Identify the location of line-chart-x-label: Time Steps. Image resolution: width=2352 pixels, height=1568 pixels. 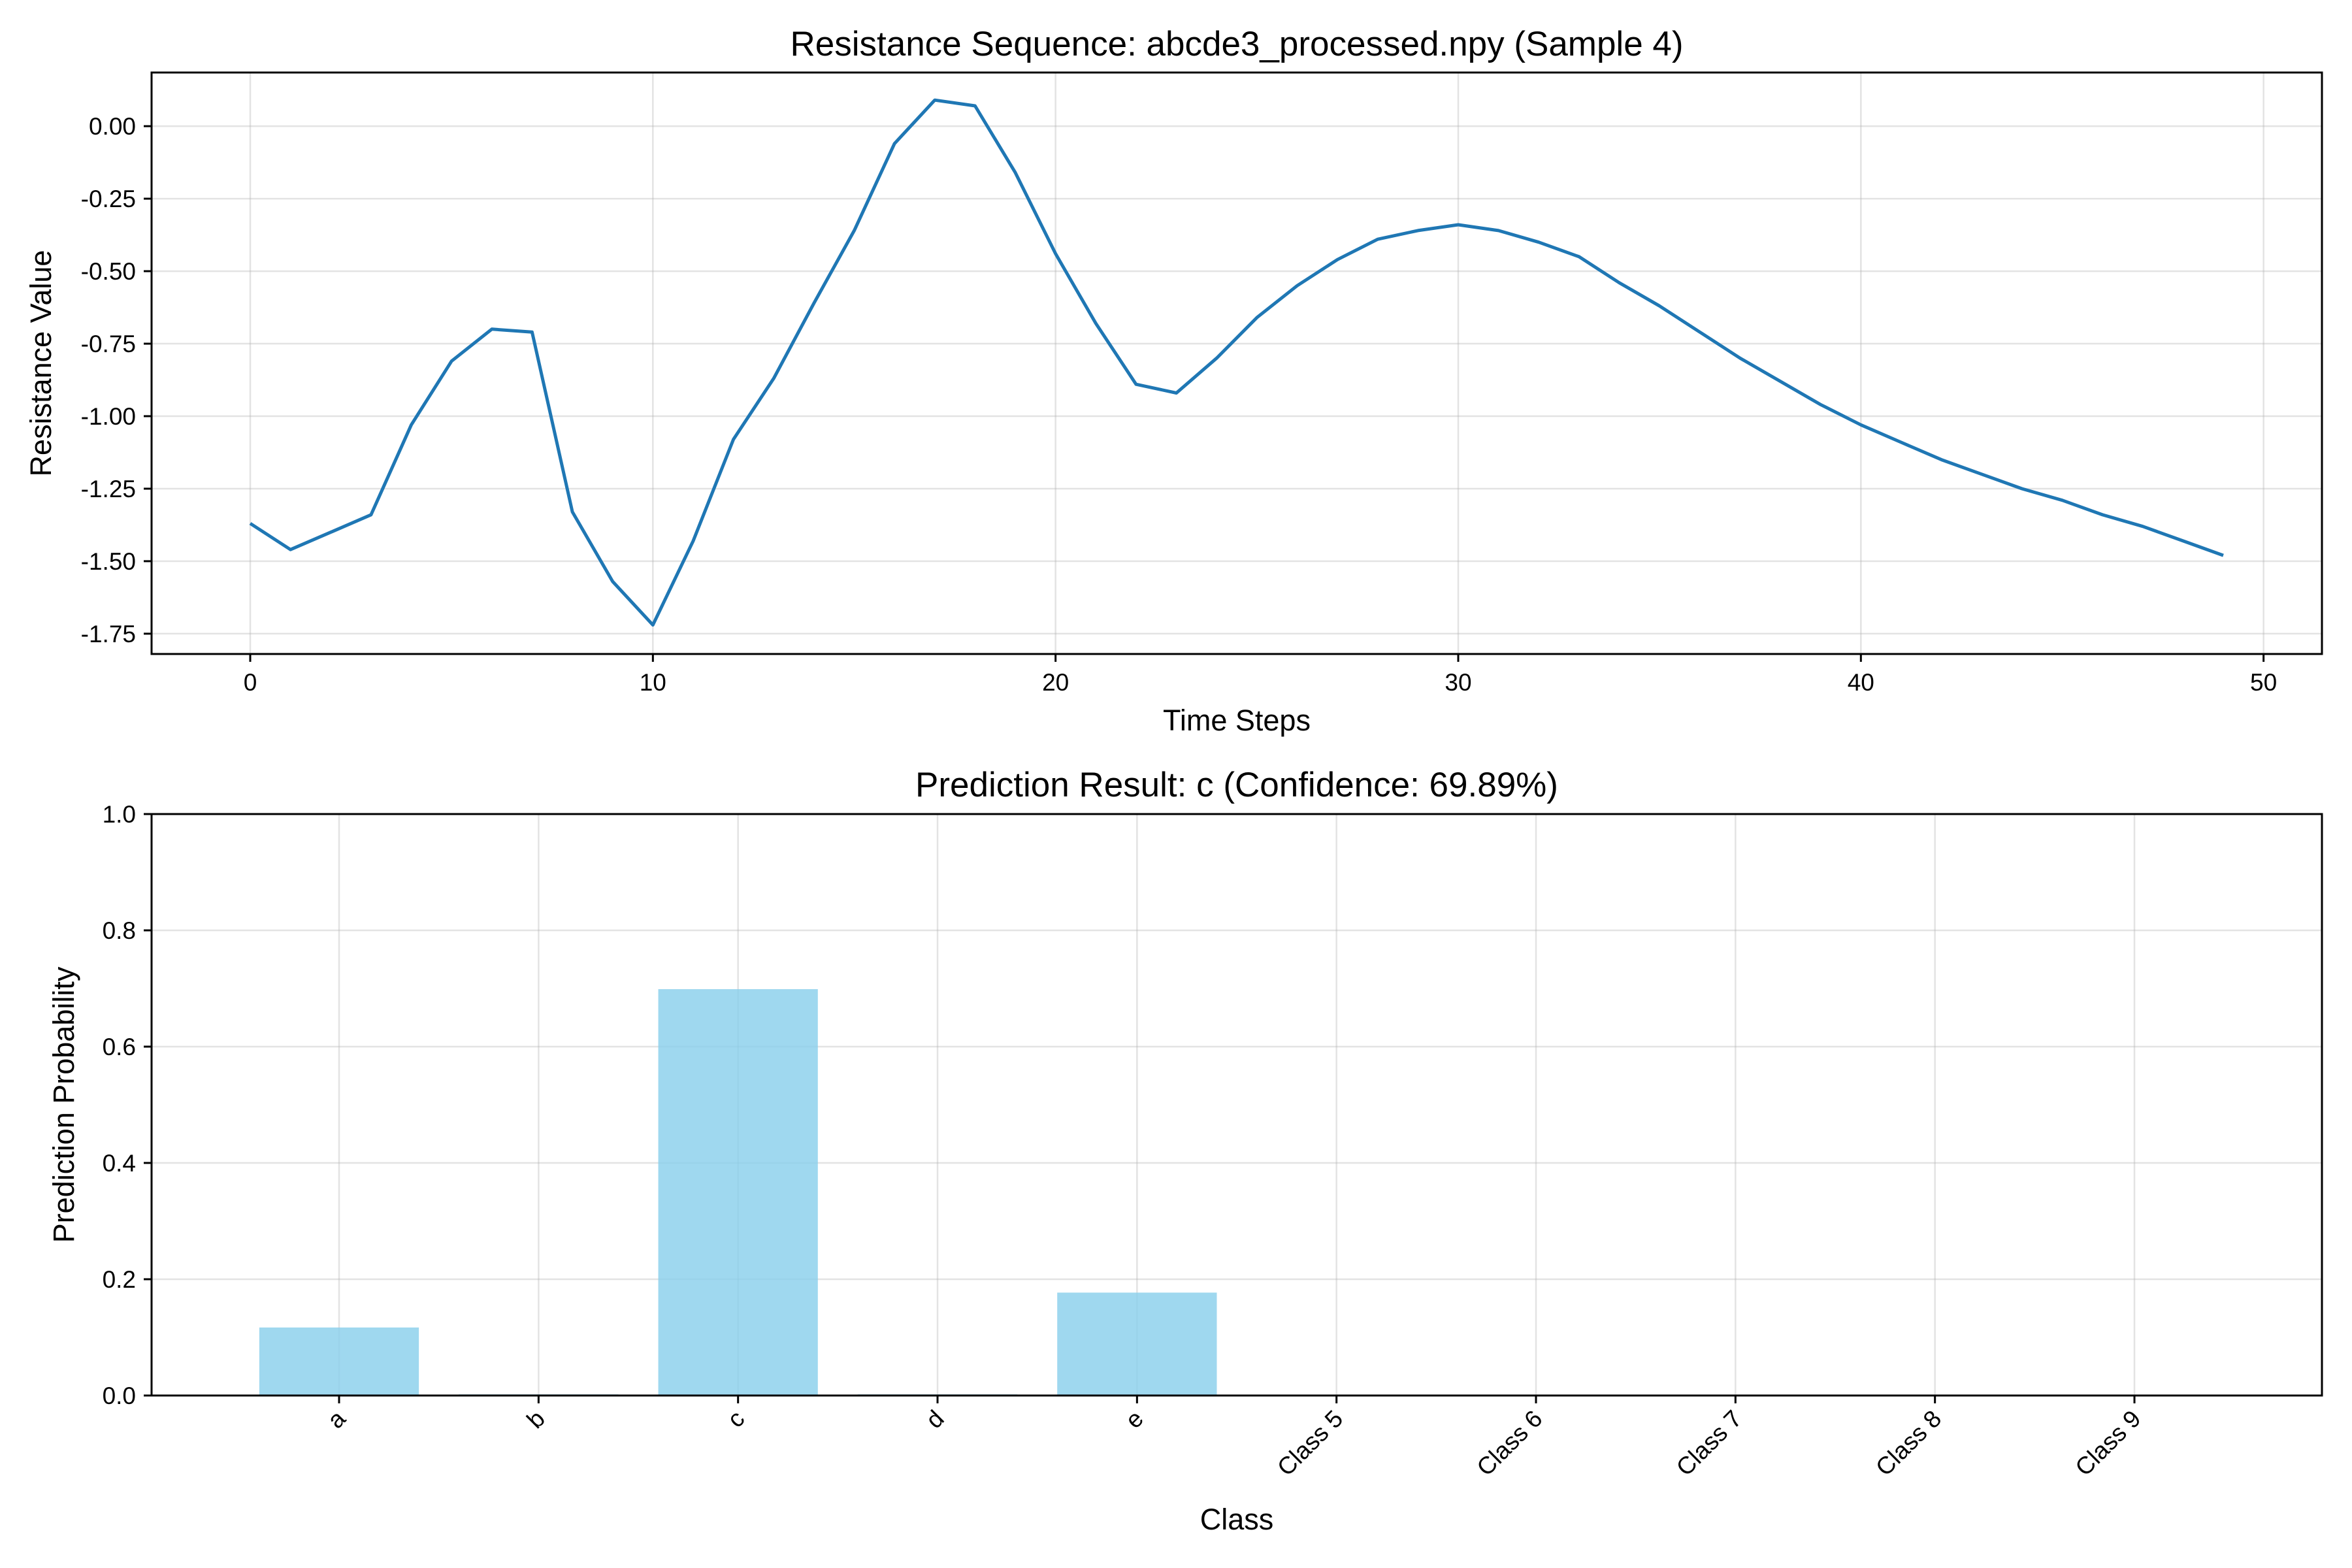
(1237, 720).